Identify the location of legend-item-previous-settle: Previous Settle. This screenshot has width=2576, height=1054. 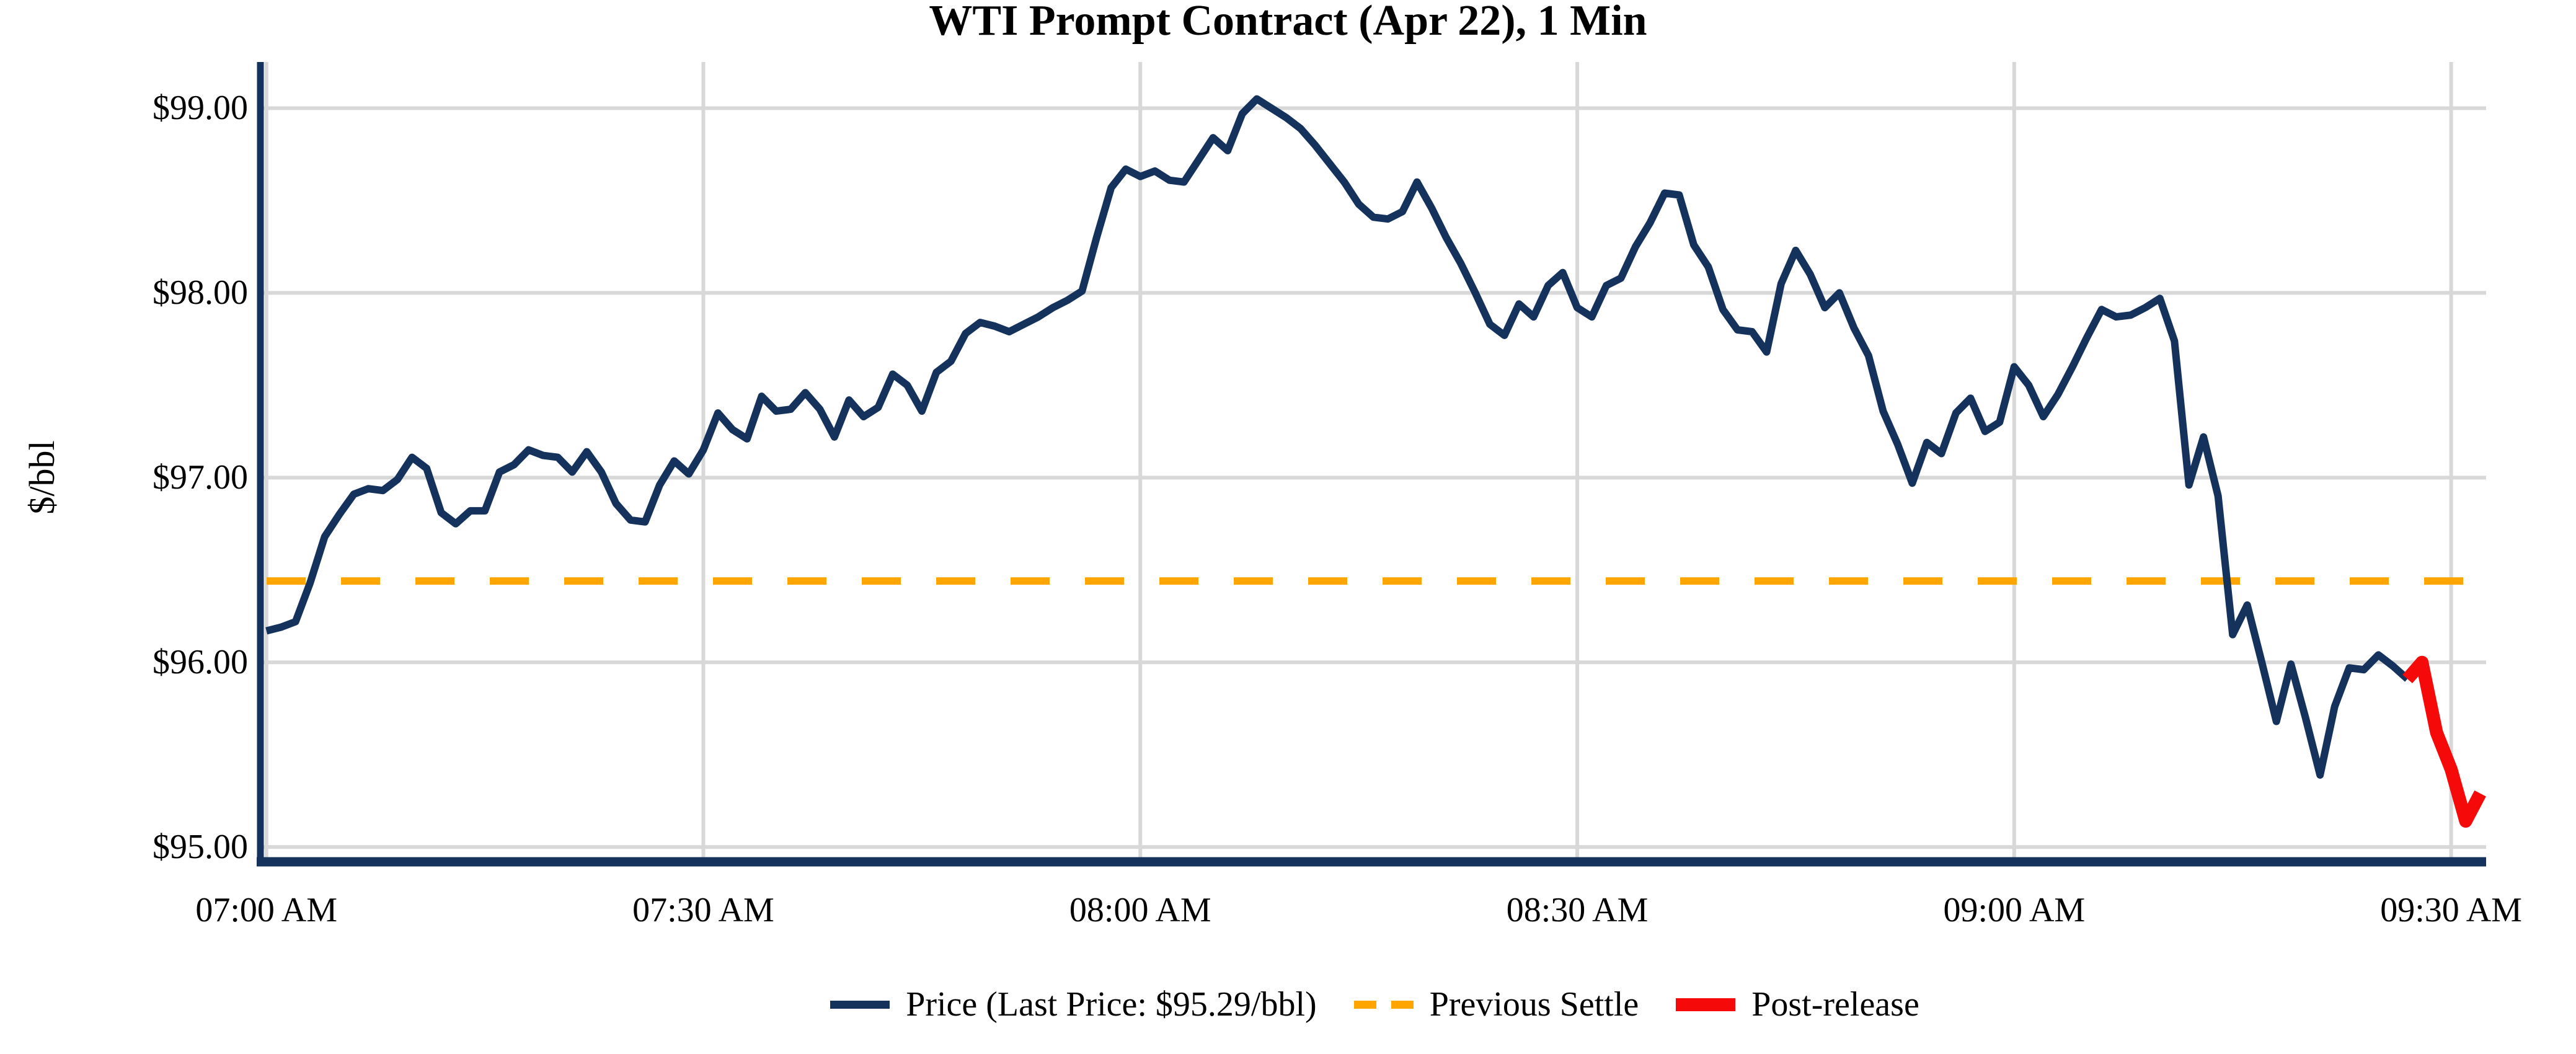
(1496, 1004).